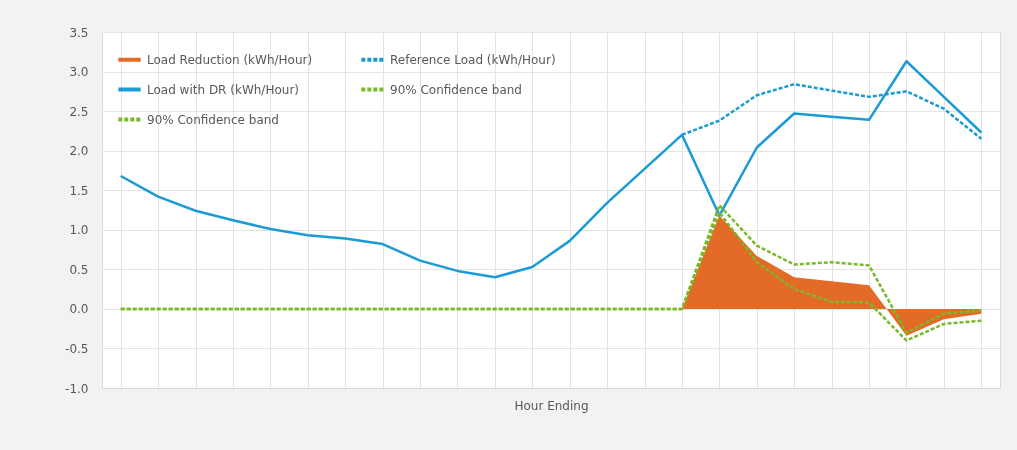 The height and width of the screenshot is (450, 1017). Describe the element at coordinates (223, 89) in the screenshot. I see `legend-label: Load with DR (kWh/Hour)` at that location.